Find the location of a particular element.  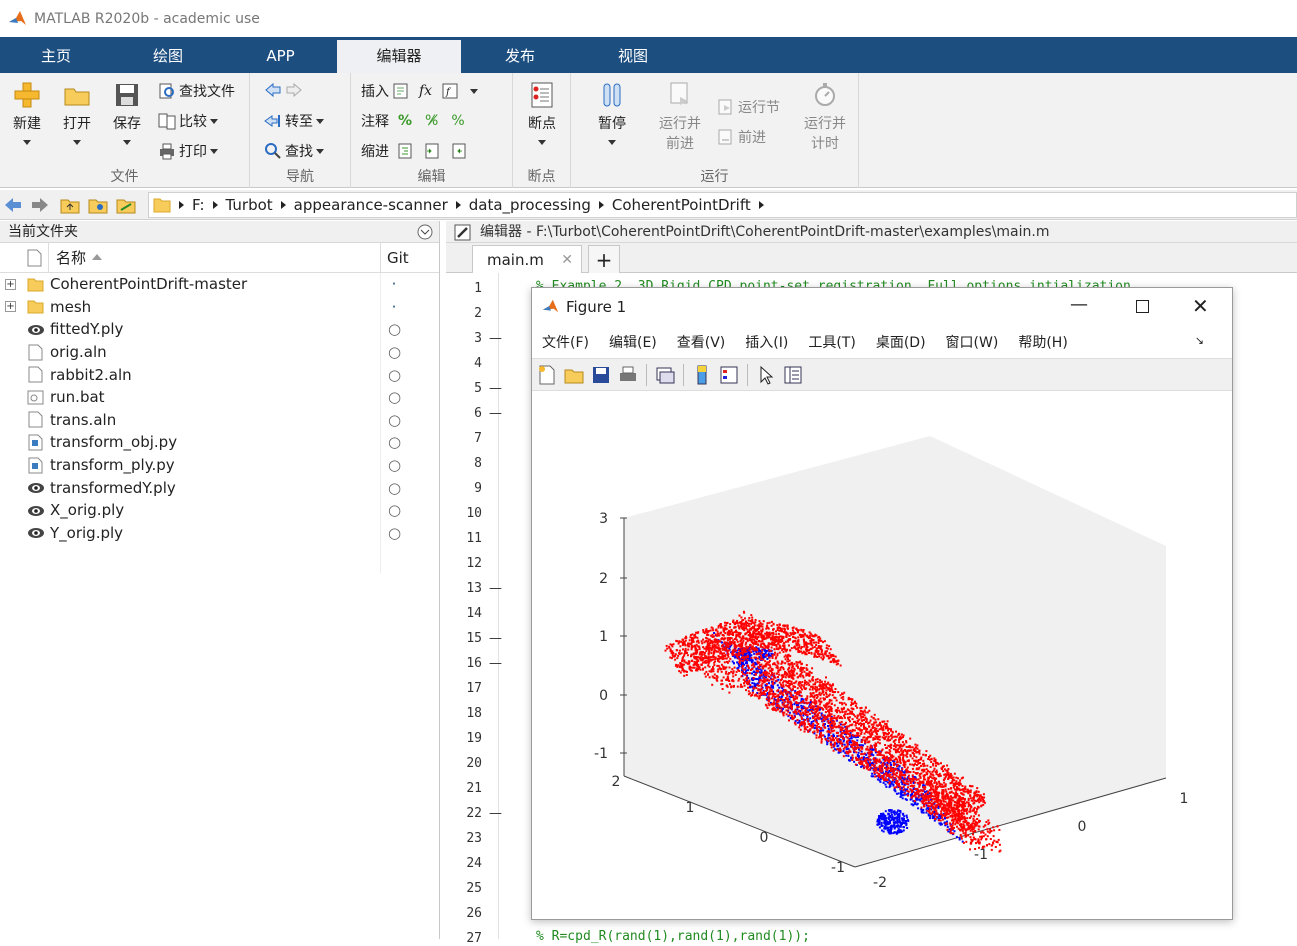

close-button: ✕ is located at coordinates (1200, 306).